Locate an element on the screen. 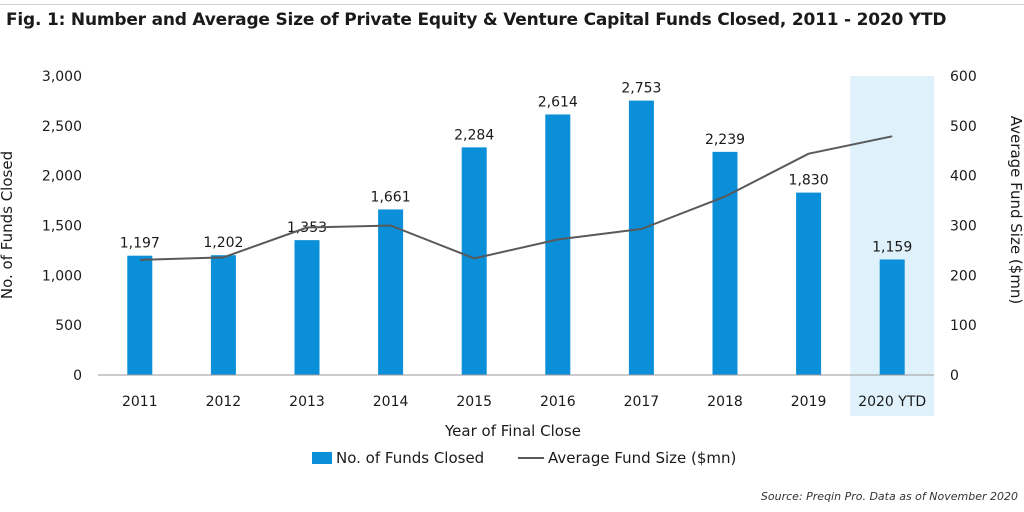 The image size is (1024, 512). data-label: 2,239 is located at coordinates (725, 140).